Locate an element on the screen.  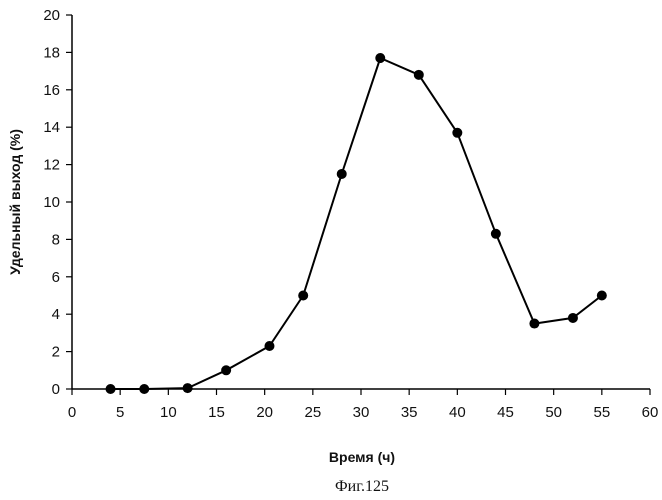
x-tick-label: 25 is located at coordinates (312, 412).